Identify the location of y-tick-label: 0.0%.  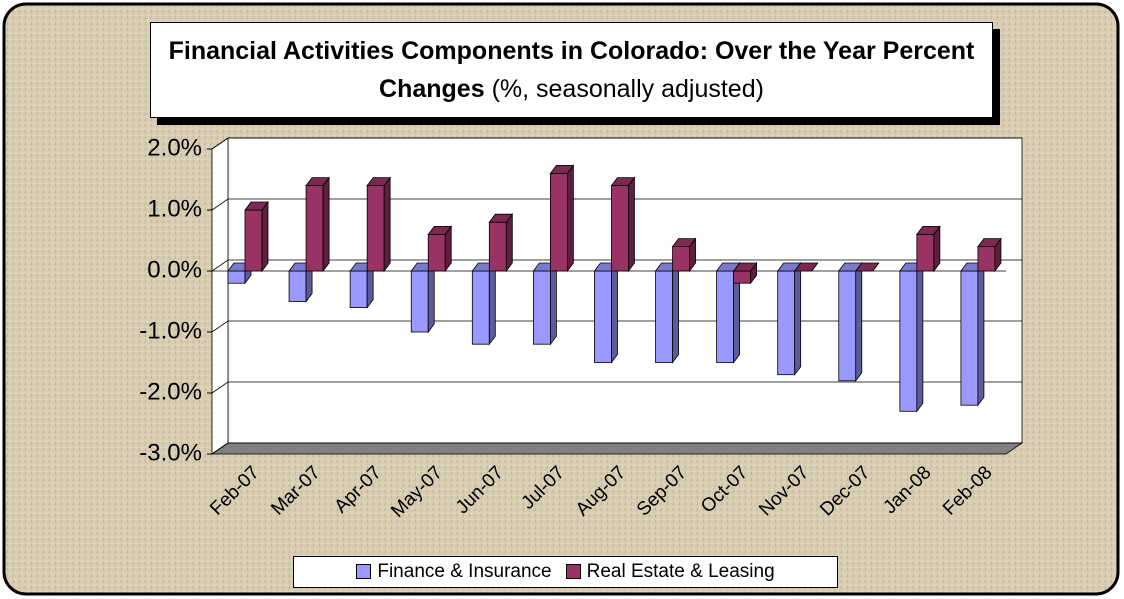
(174, 269).